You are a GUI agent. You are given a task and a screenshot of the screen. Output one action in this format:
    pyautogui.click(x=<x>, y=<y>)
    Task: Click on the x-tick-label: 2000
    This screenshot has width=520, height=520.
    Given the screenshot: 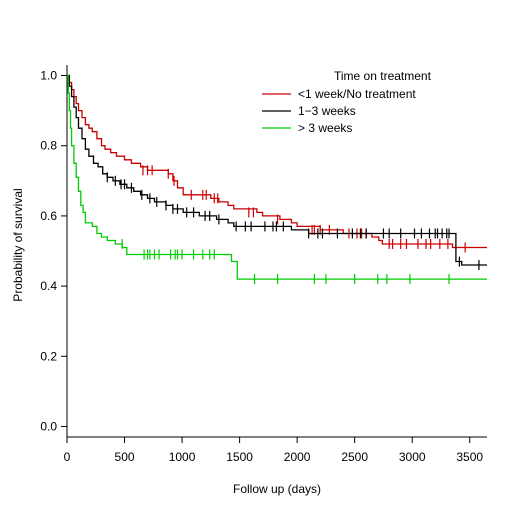 What is the action you would take?
    pyautogui.click(x=297, y=457)
    